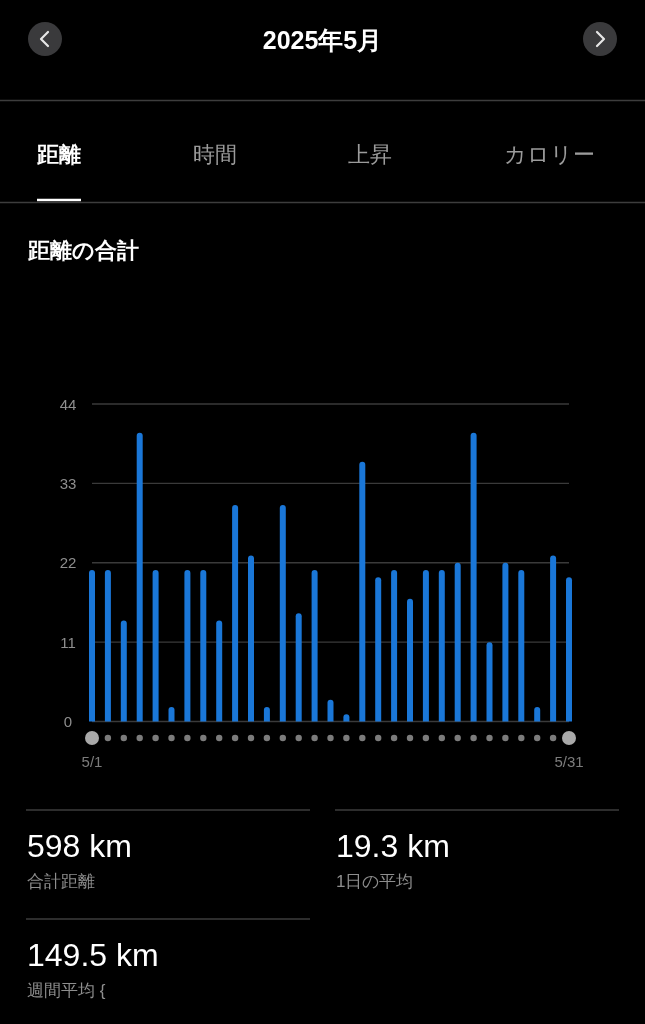  What do you see at coordinates (68, 563) in the screenshot?
I see `y-tick-label: 22` at bounding box center [68, 563].